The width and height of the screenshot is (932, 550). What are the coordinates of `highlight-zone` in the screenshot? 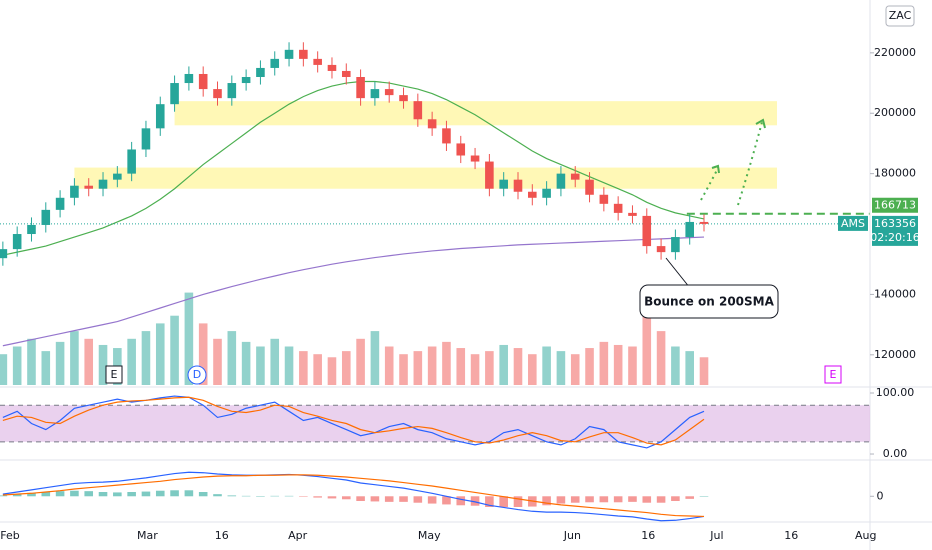 It's located at (425, 178).